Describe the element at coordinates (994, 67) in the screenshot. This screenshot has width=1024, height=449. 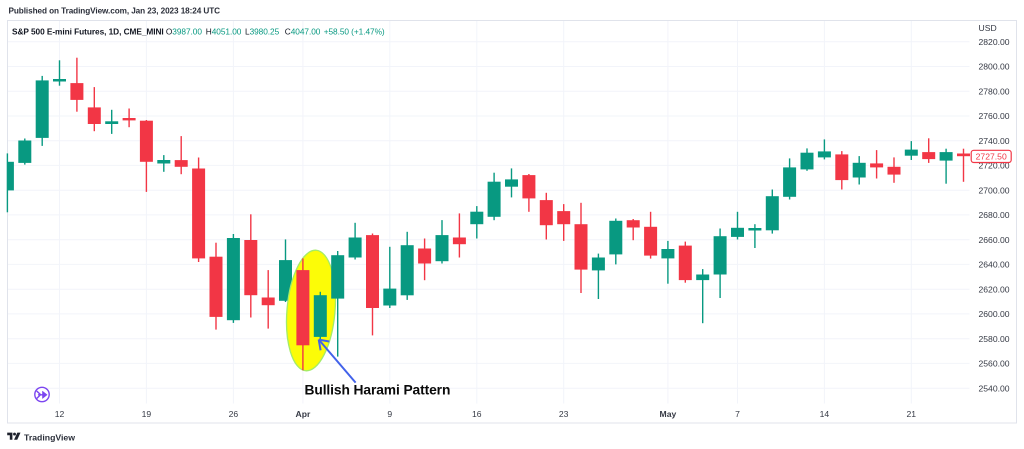
I see `svg-text: 2800.00` at that location.